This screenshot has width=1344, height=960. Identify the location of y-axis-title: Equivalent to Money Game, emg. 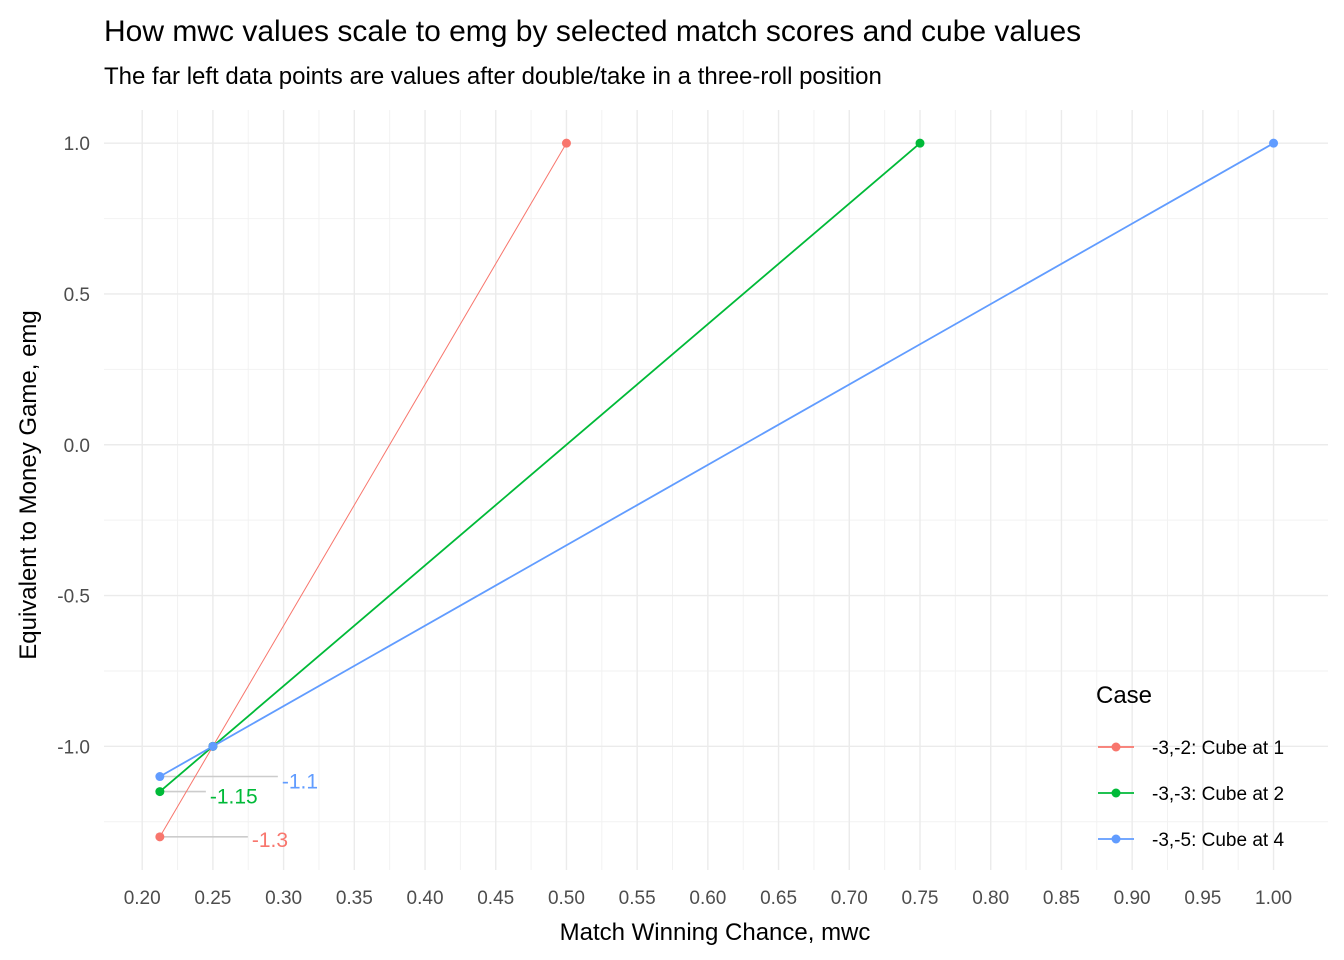
(28, 485).